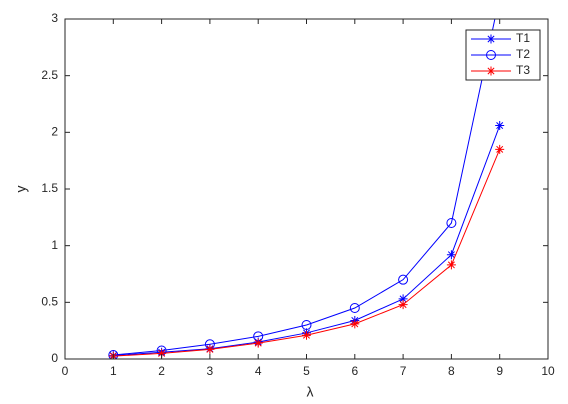 Image resolution: width=568 pixels, height=404 pixels. I want to click on x-tick-label: 4, so click(258, 371).